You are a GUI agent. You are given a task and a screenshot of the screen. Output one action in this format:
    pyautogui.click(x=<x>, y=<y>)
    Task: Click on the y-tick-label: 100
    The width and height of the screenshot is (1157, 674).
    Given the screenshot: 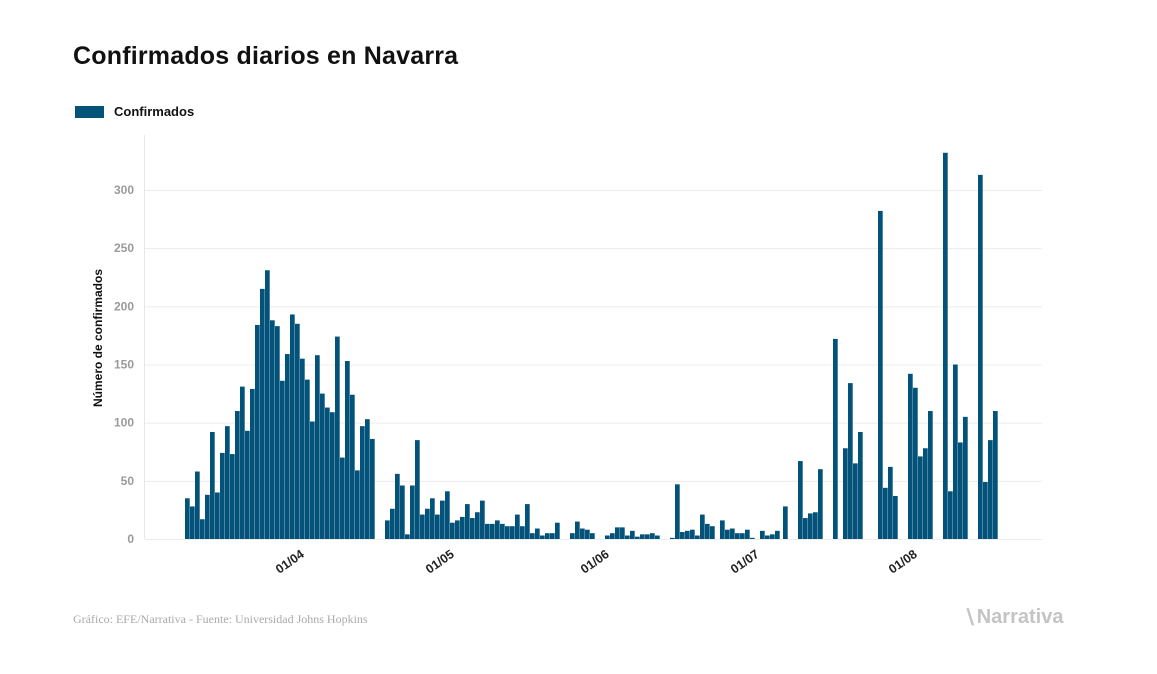 What is the action you would take?
    pyautogui.click(x=124, y=423)
    